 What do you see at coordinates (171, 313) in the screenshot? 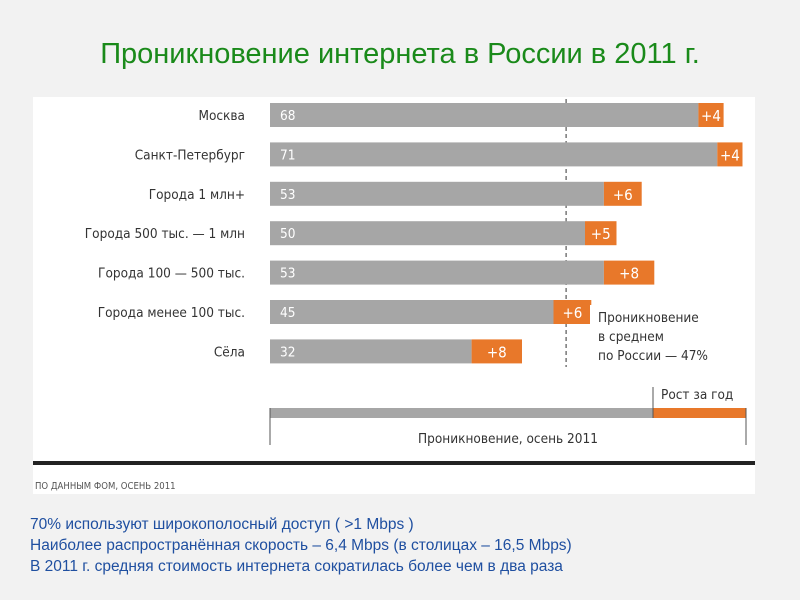
I see `category-label: Города менее 100 тыс.` at bounding box center [171, 313].